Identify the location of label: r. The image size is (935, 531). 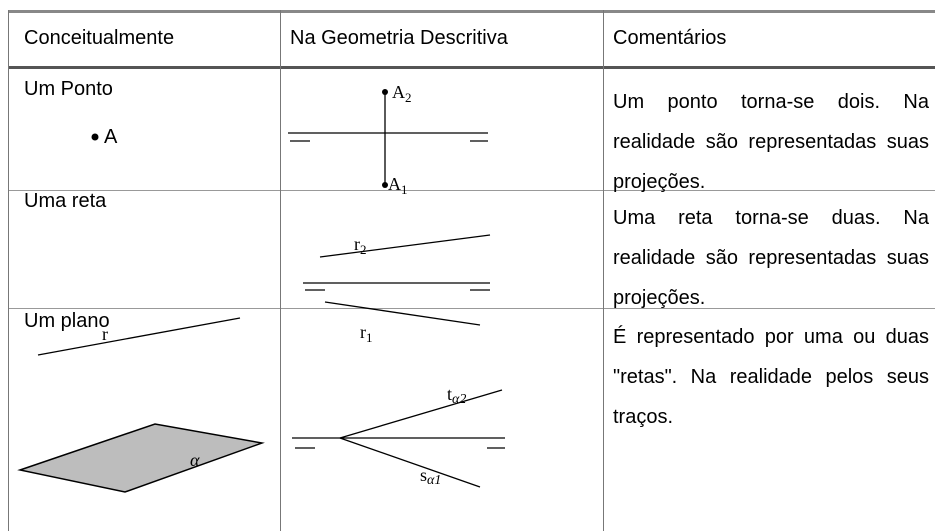
(105, 334).